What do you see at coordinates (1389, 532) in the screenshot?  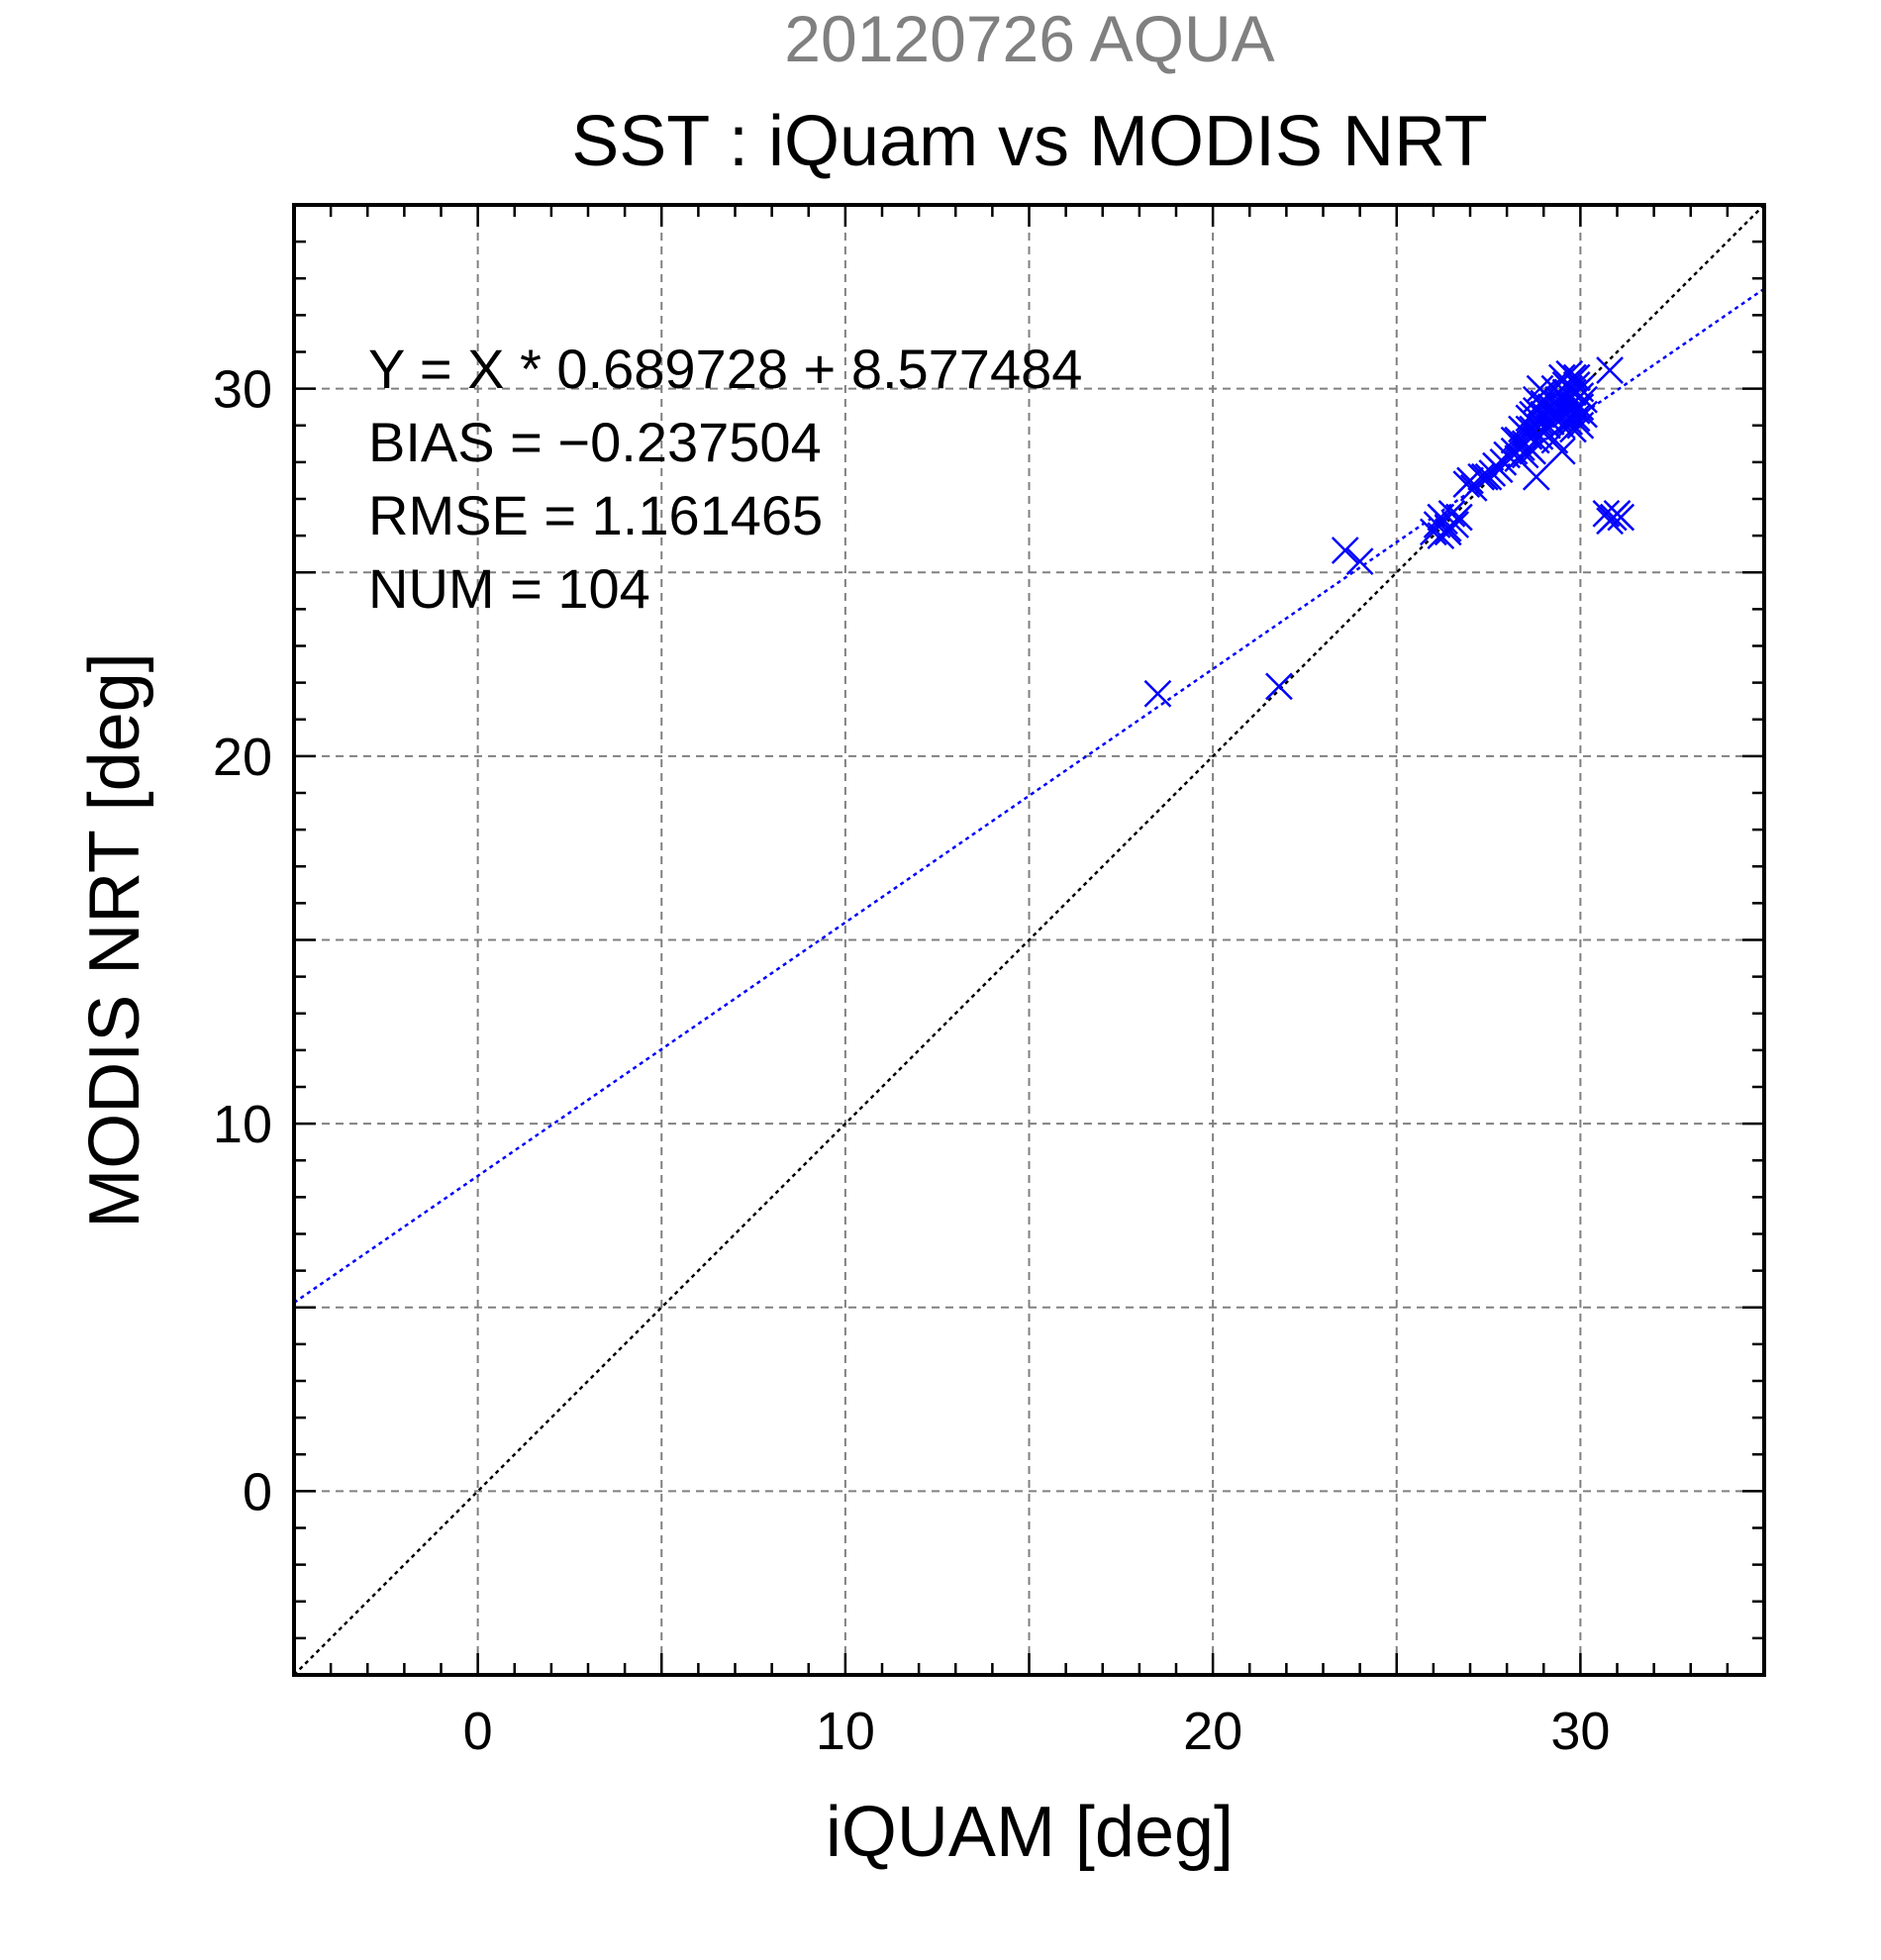 I see `data-points` at bounding box center [1389, 532].